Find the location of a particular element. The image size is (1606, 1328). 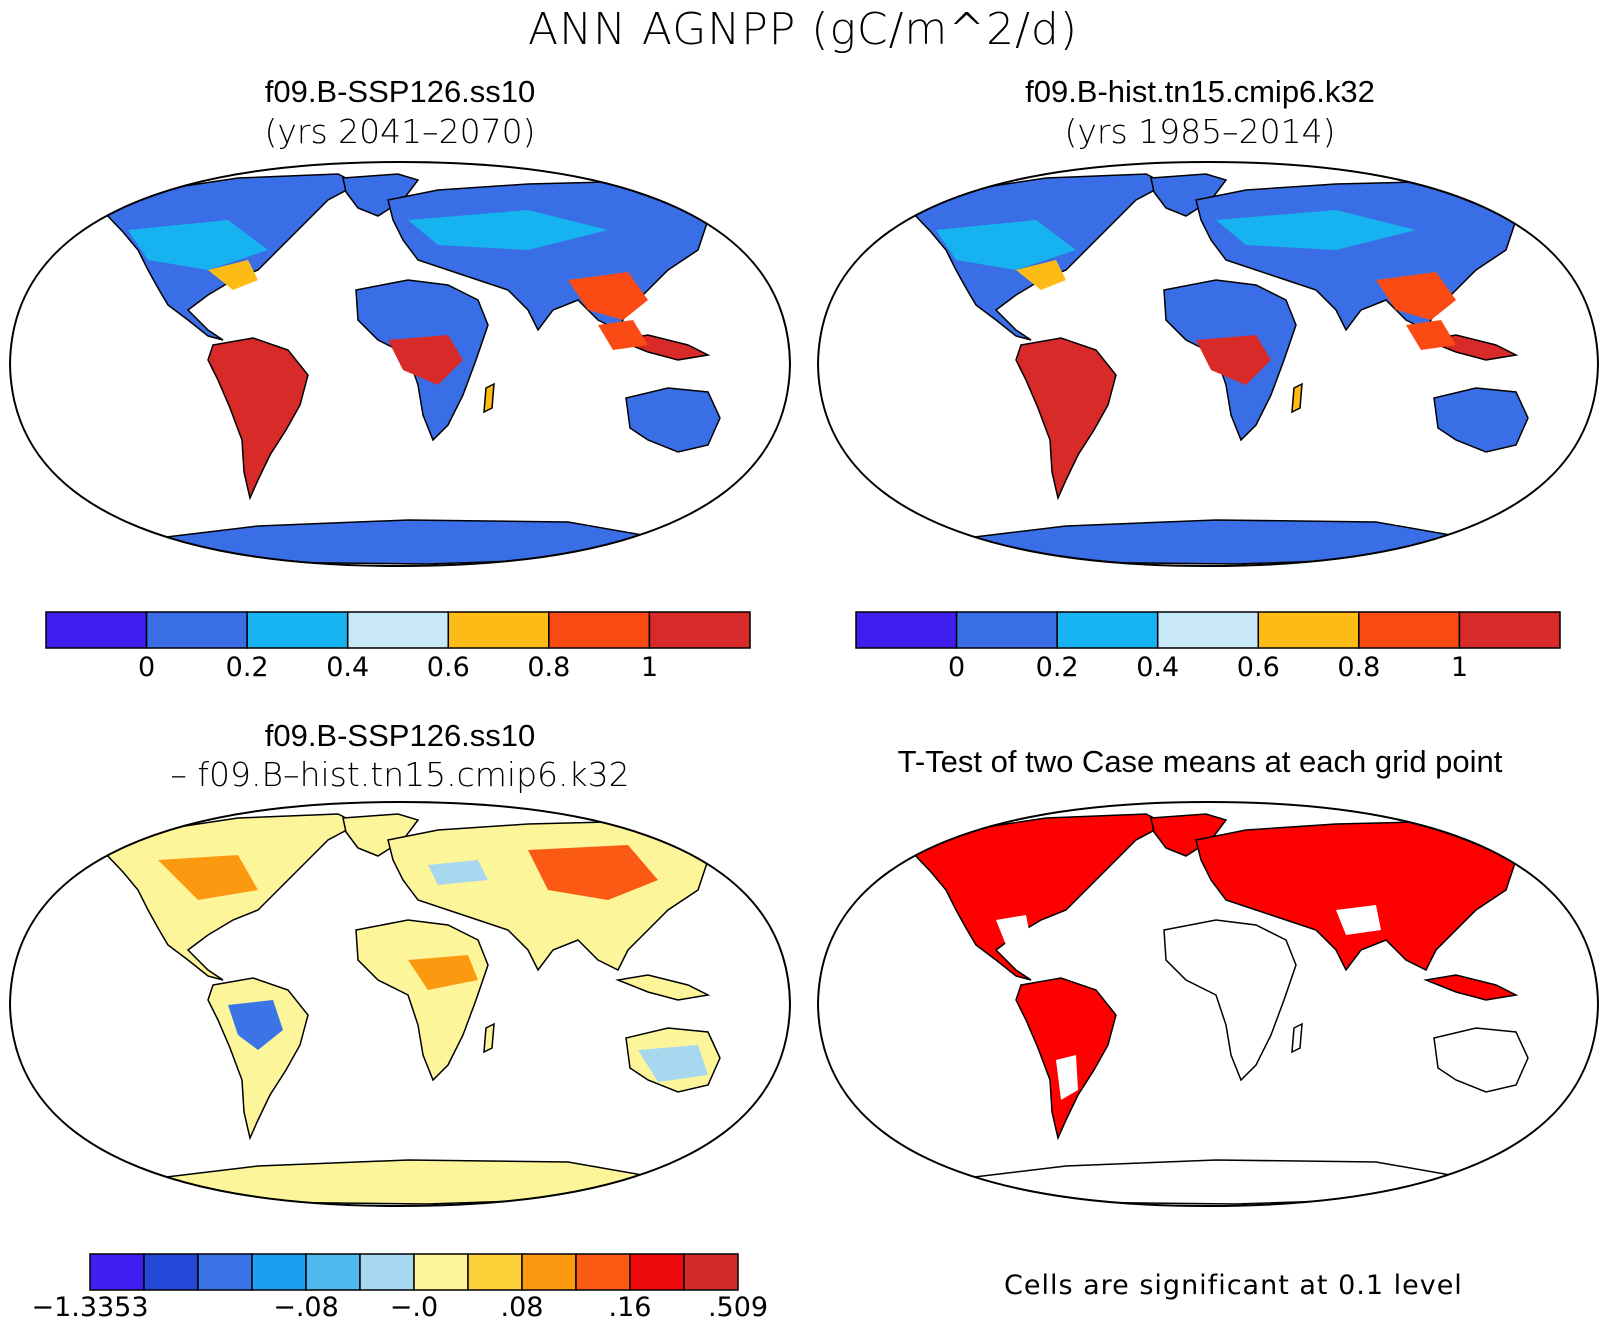

colorbar-top-right is located at coordinates (1208, 630).